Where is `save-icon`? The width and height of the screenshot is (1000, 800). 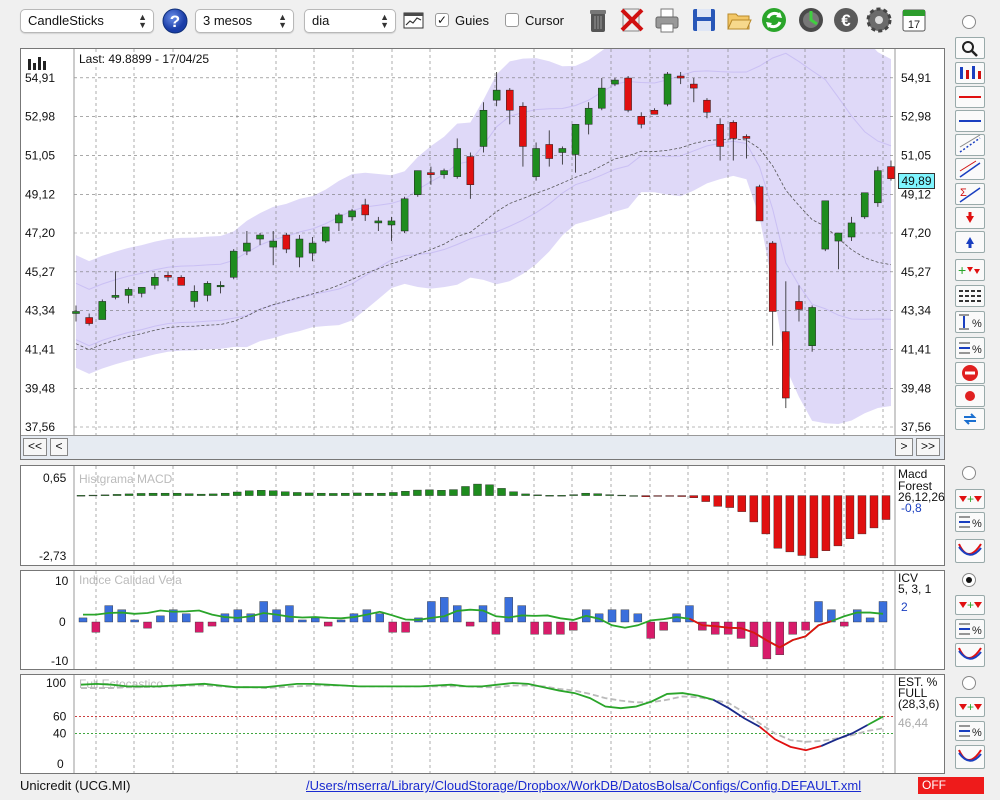
save-icon is located at coordinates (704, 20).